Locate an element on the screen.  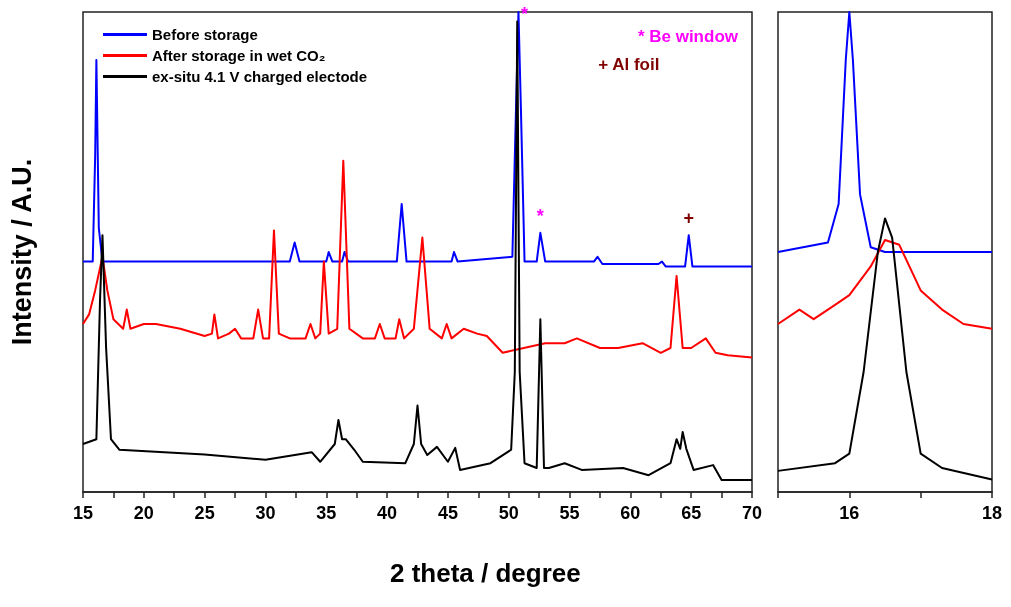
legend-label: ex-situ 4.1 V charged electode is located at coordinates (260, 76).